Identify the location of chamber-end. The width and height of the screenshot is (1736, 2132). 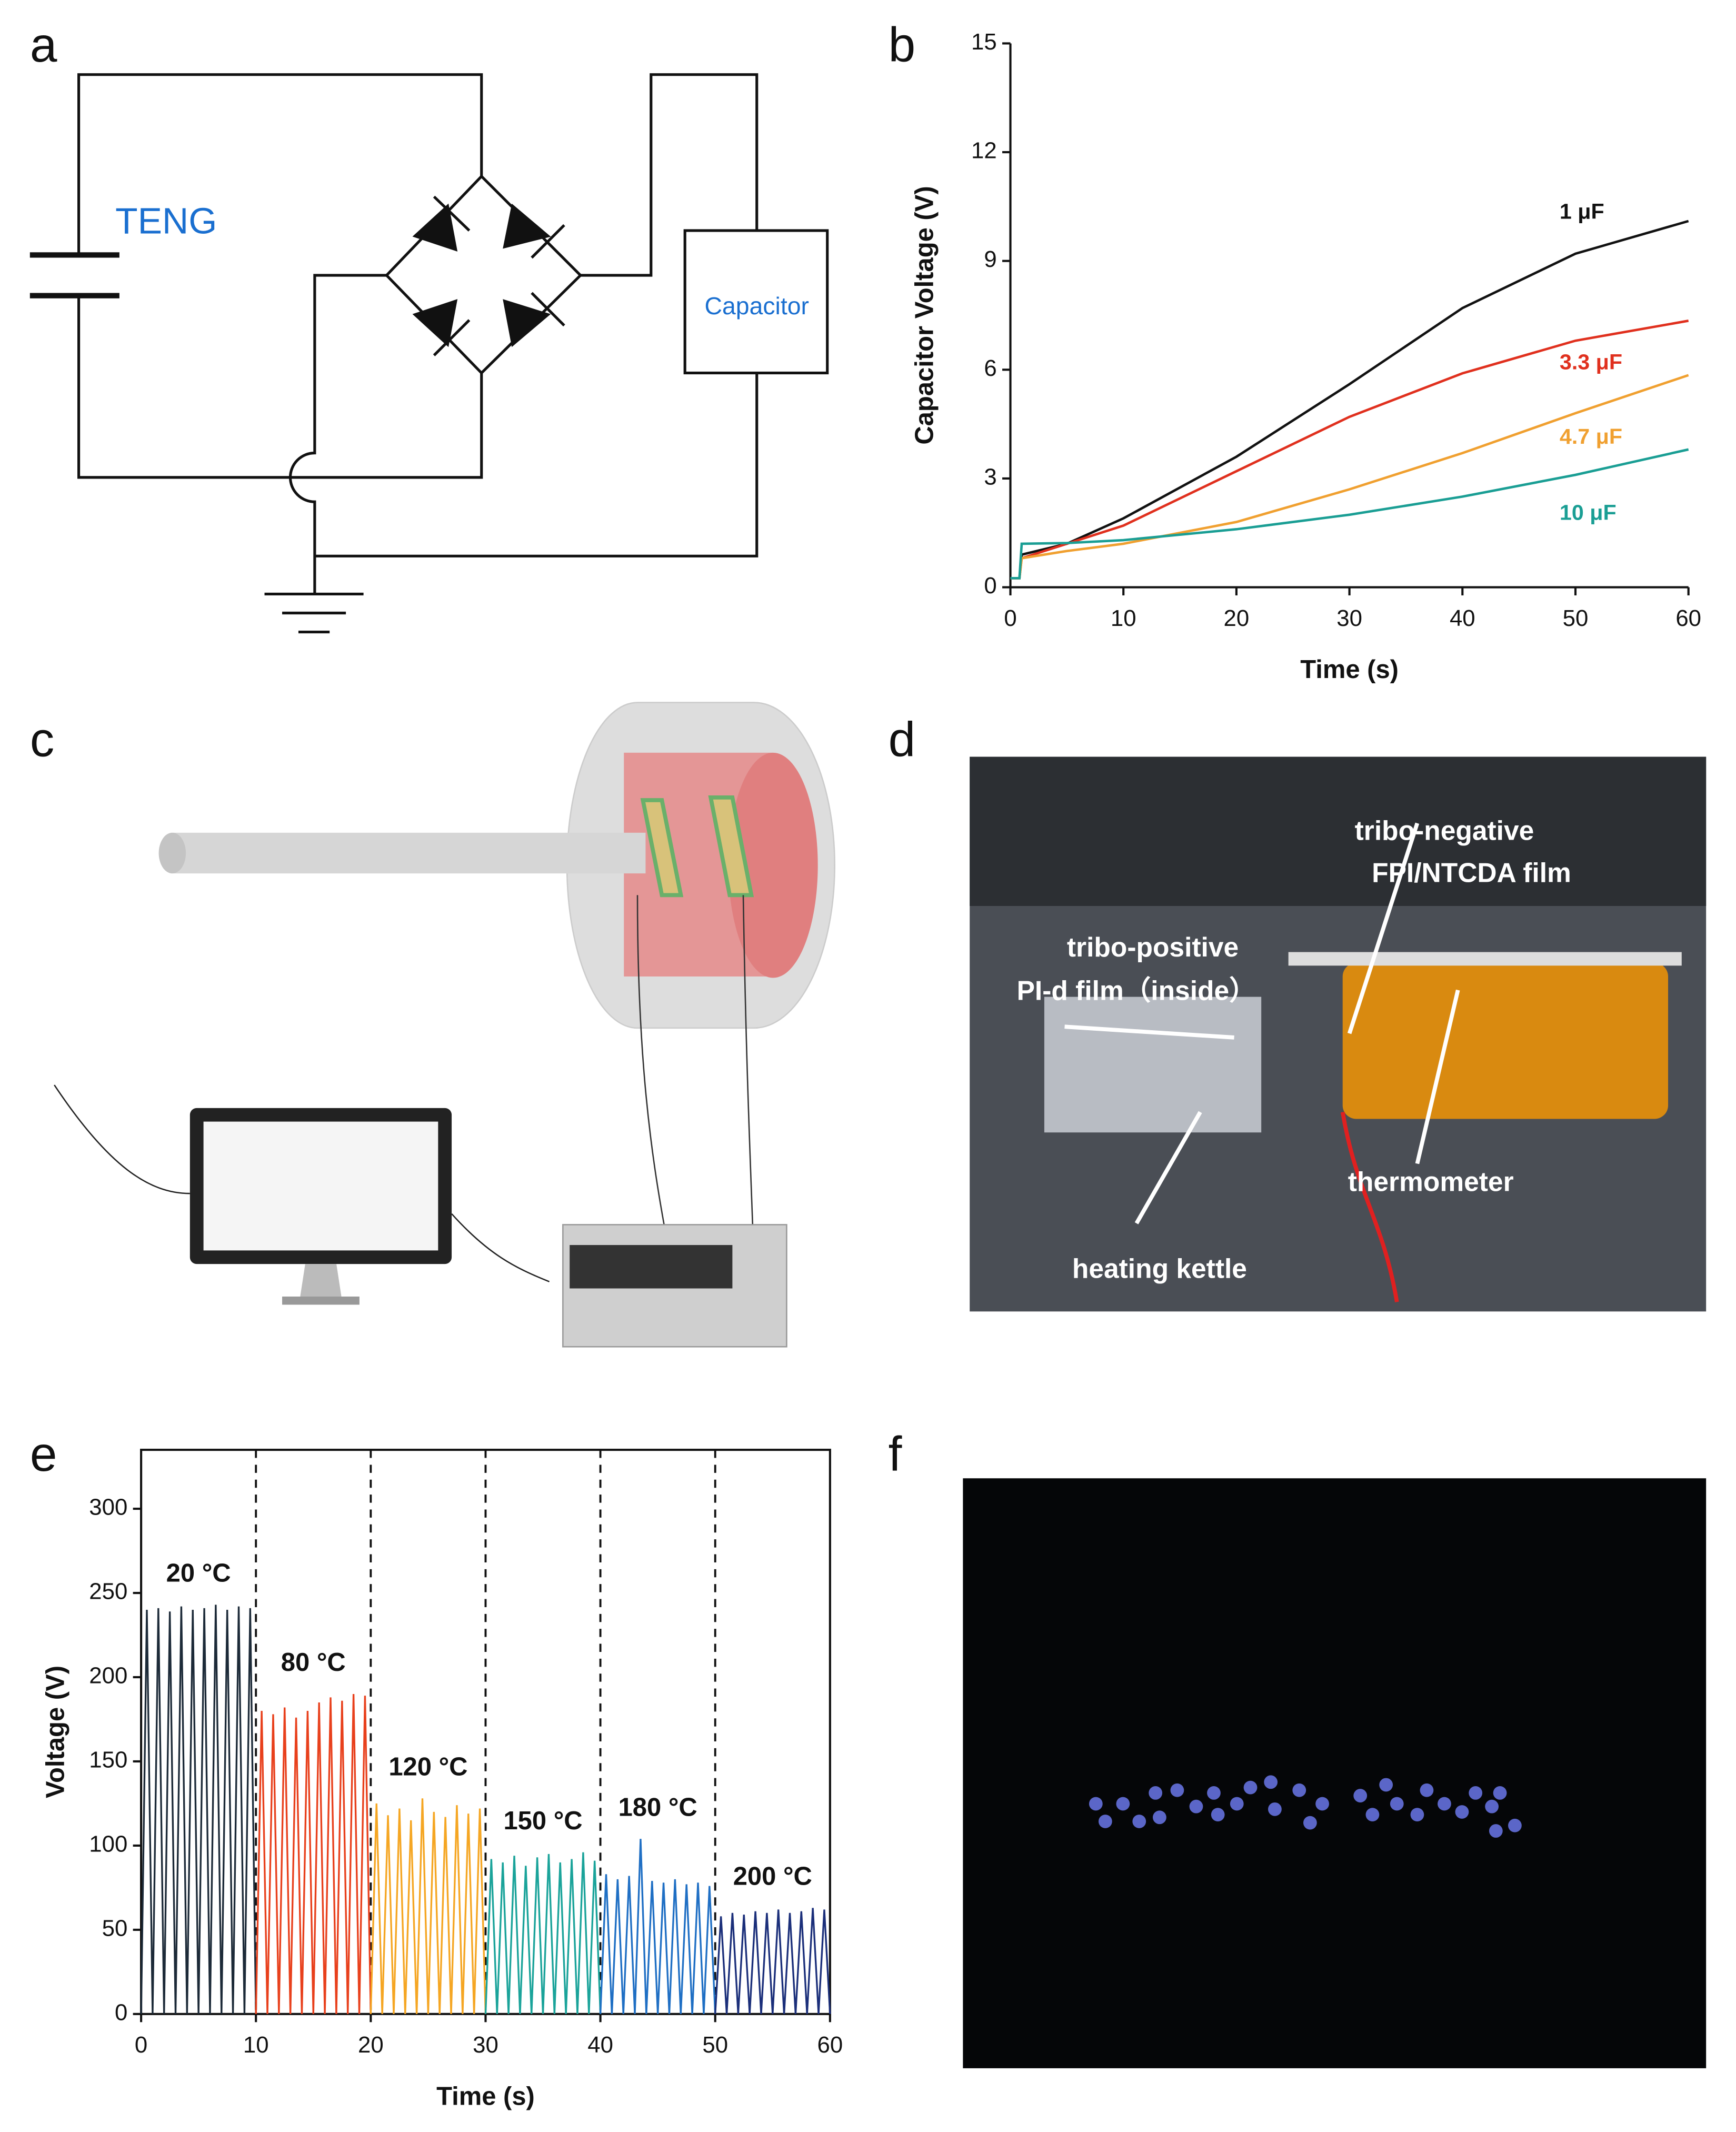
(773, 865).